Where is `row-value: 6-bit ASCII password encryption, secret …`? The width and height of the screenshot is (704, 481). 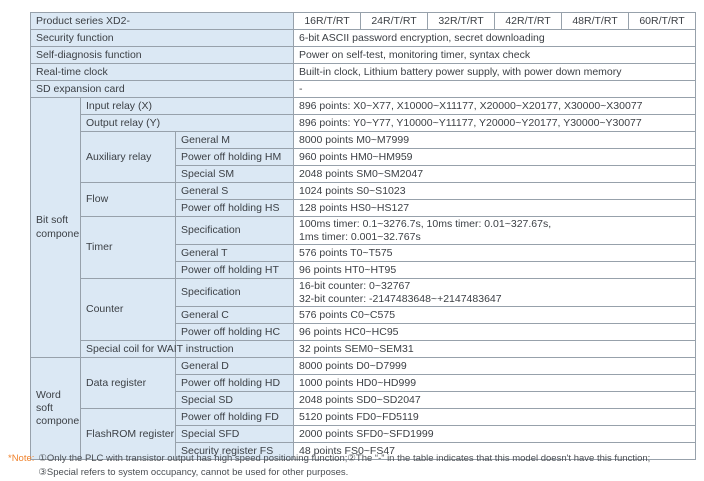
row-value: 6-bit ASCII password encryption, secret … is located at coordinates (494, 38).